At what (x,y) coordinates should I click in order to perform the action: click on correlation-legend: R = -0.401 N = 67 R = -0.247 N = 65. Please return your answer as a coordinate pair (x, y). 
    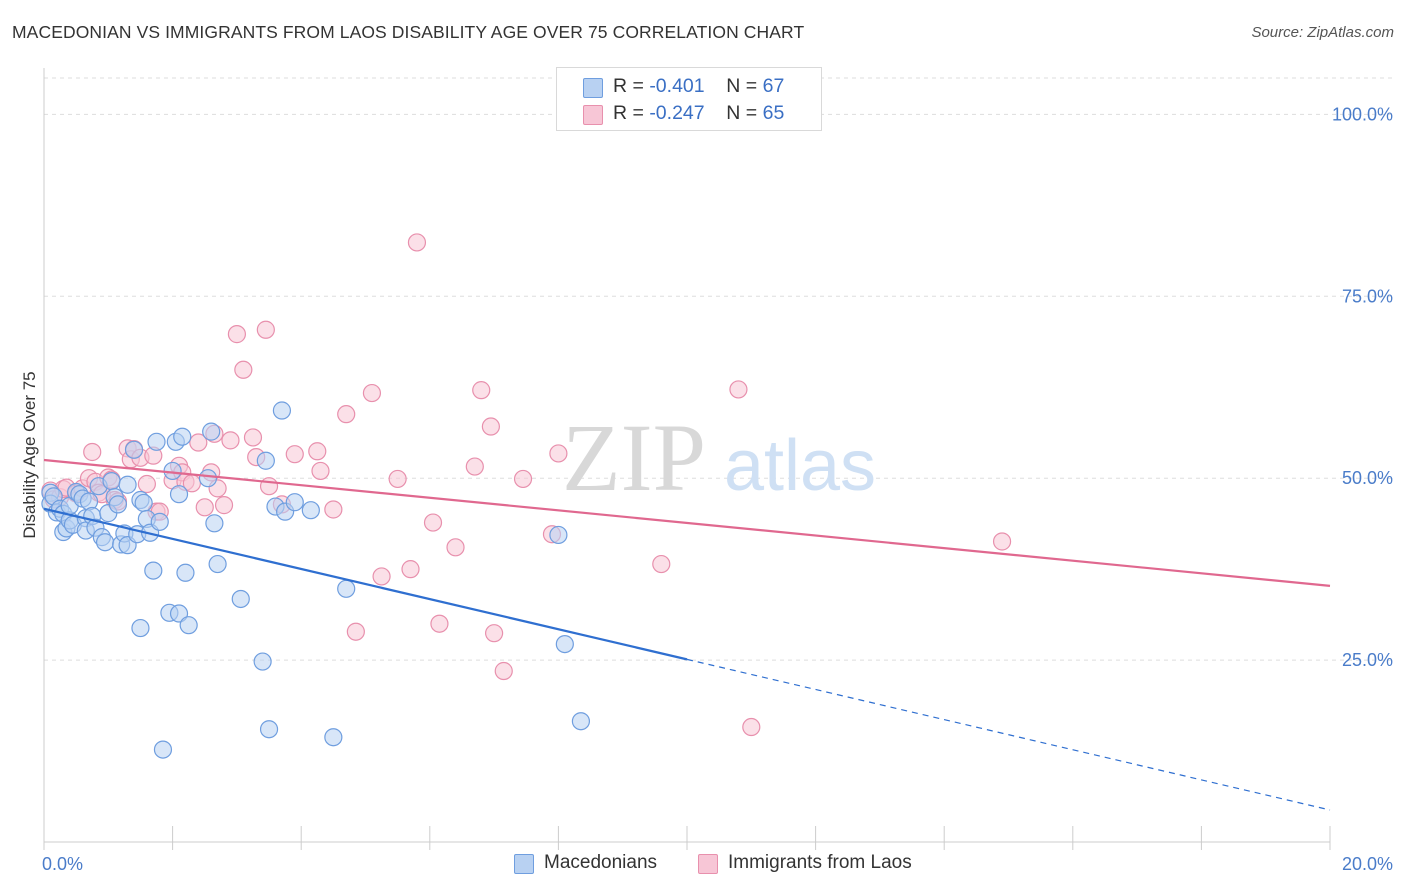
    Looking at the image, I should click on (689, 99).